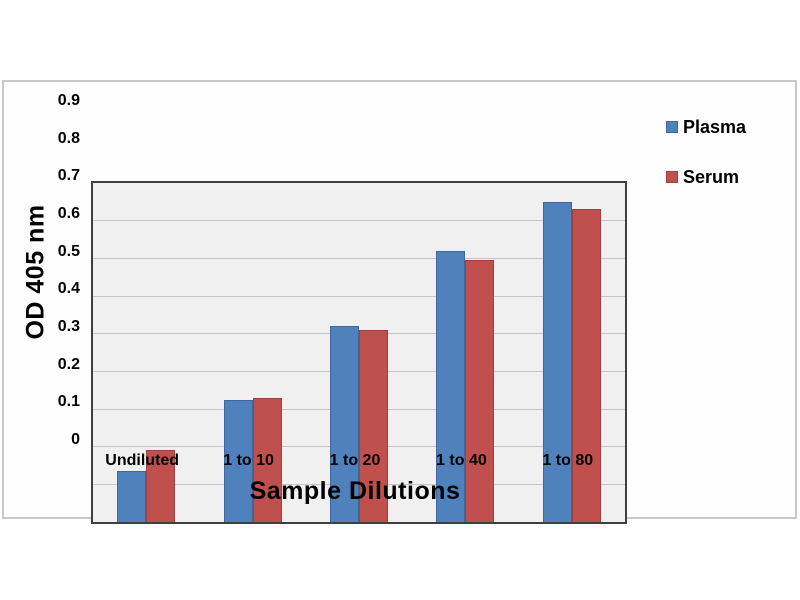 The height and width of the screenshot is (600, 800). Describe the element at coordinates (355, 460) in the screenshot. I see `x-tick-label: 1 to 20` at that location.